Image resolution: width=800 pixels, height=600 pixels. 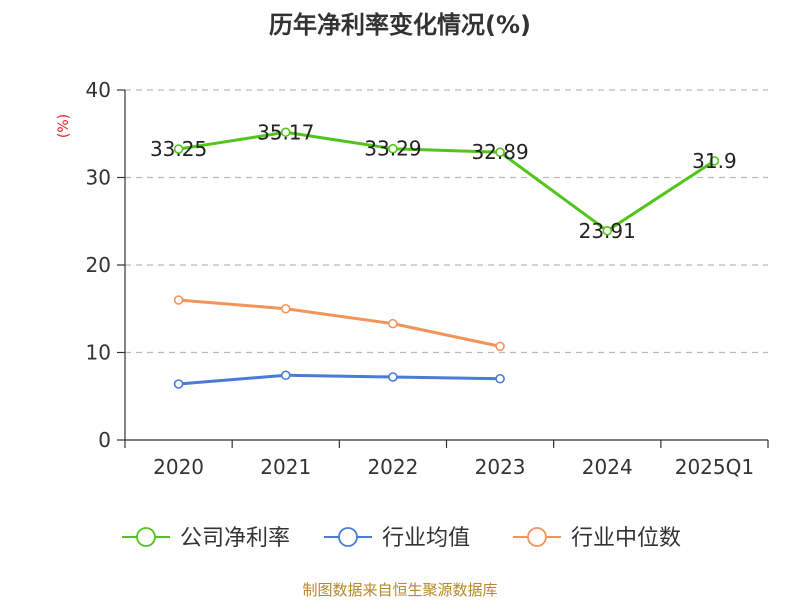 I want to click on legend-label-0: 公司净利率, so click(x=235, y=538).